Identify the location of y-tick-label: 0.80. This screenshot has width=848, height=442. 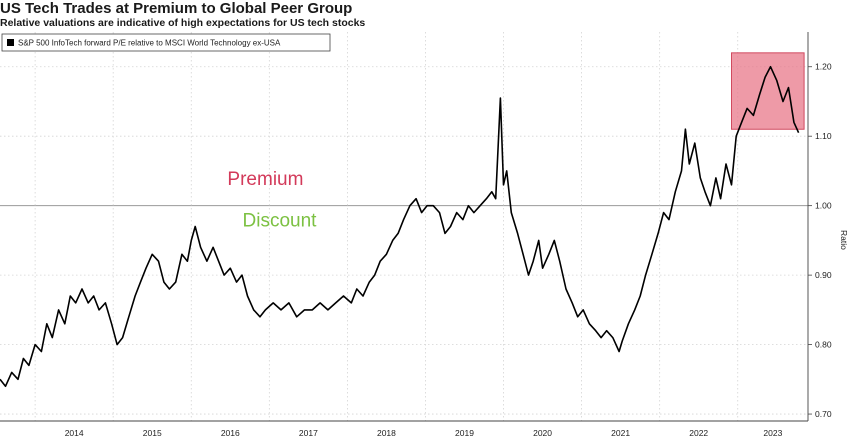
(823, 345).